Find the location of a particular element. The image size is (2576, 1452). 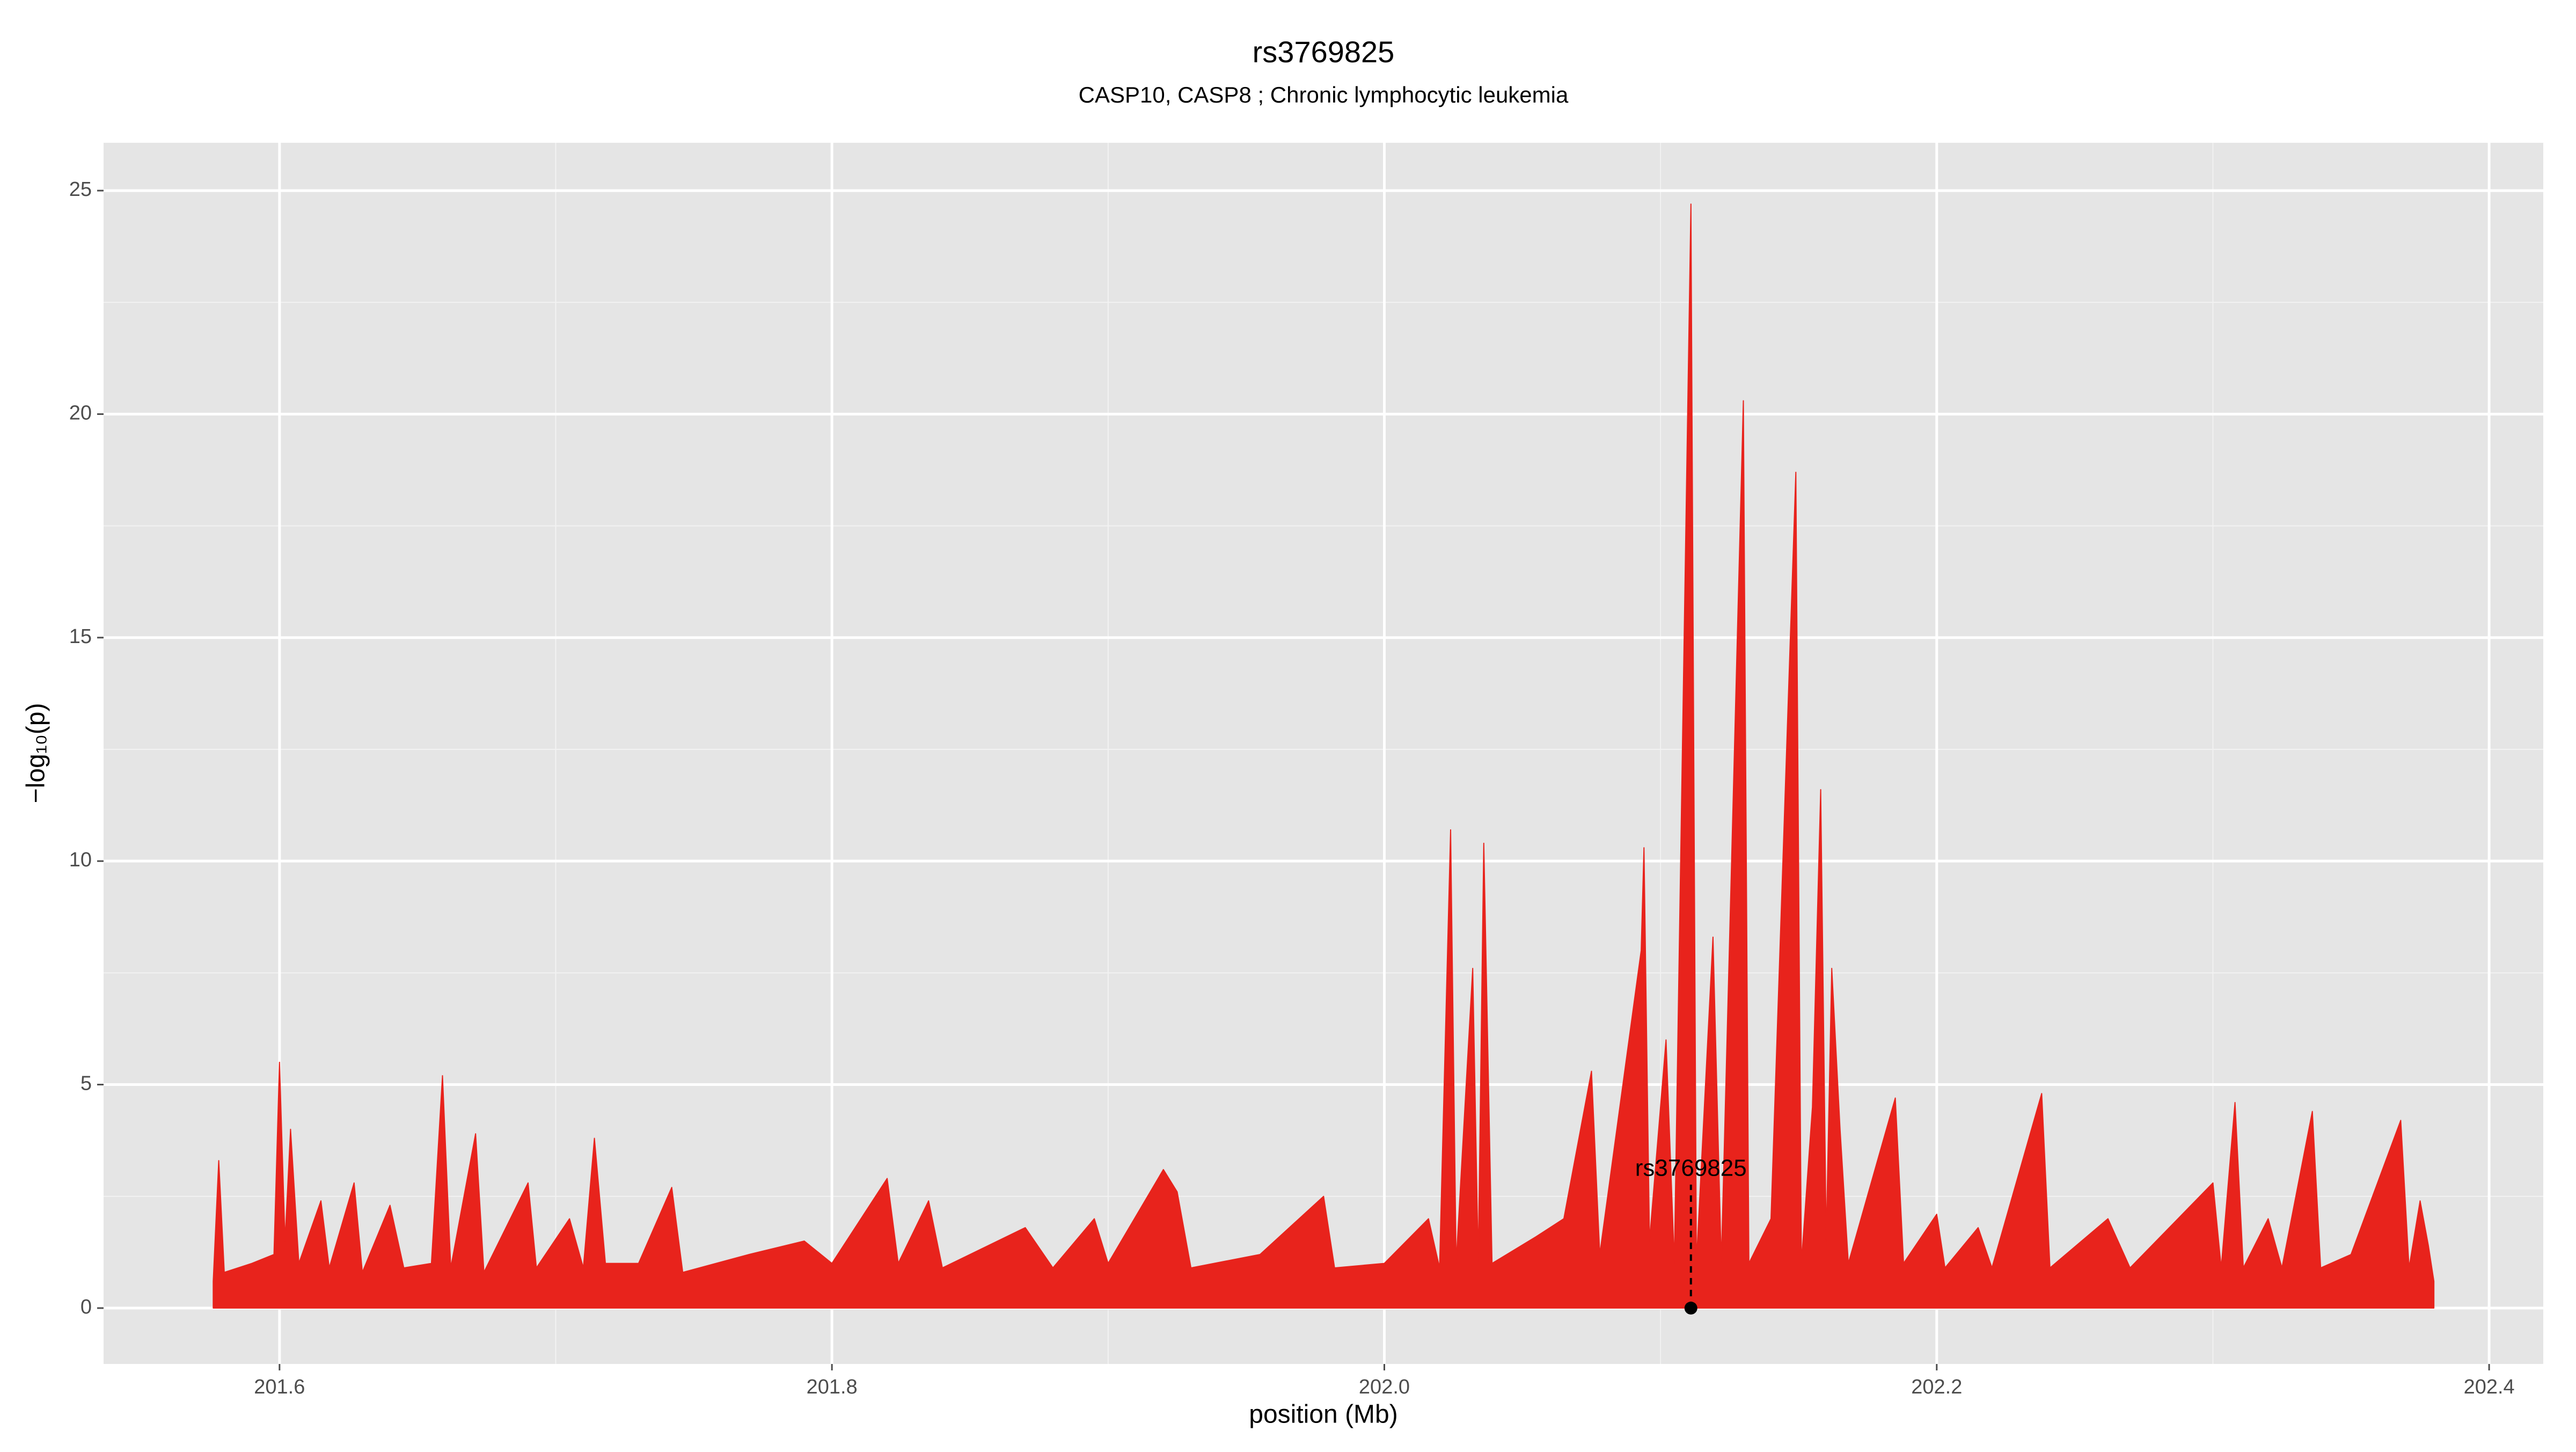

x-tick-label: 202.0 is located at coordinates (1384, 1387).